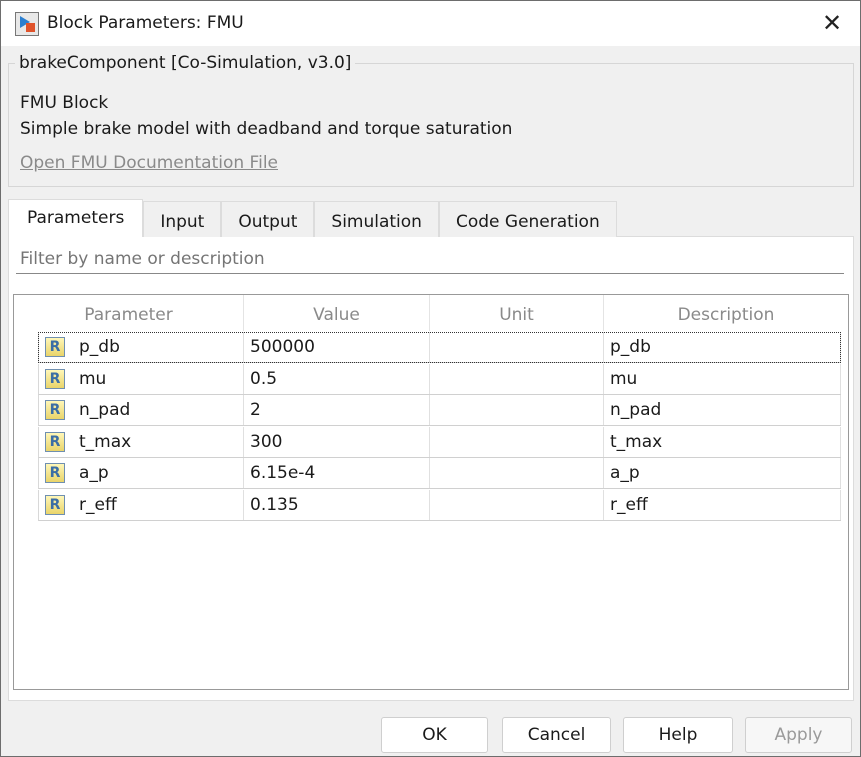 The height and width of the screenshot is (757, 861). Describe the element at coordinates (145, 23) in the screenshot. I see `window-title: Block Parameters: FMU` at that location.